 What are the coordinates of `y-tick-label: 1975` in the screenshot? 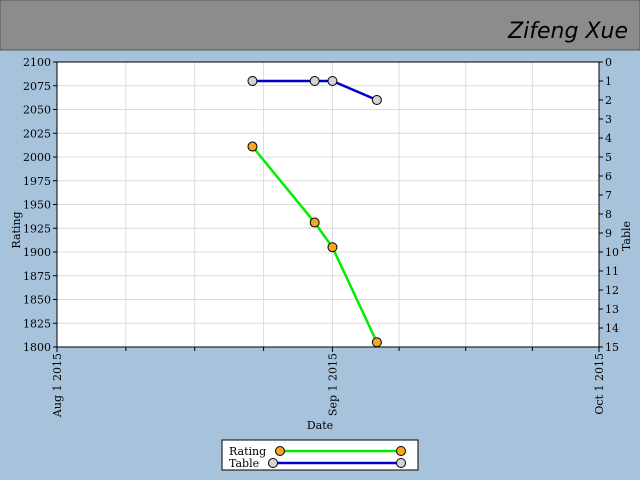 It's located at (37, 181).